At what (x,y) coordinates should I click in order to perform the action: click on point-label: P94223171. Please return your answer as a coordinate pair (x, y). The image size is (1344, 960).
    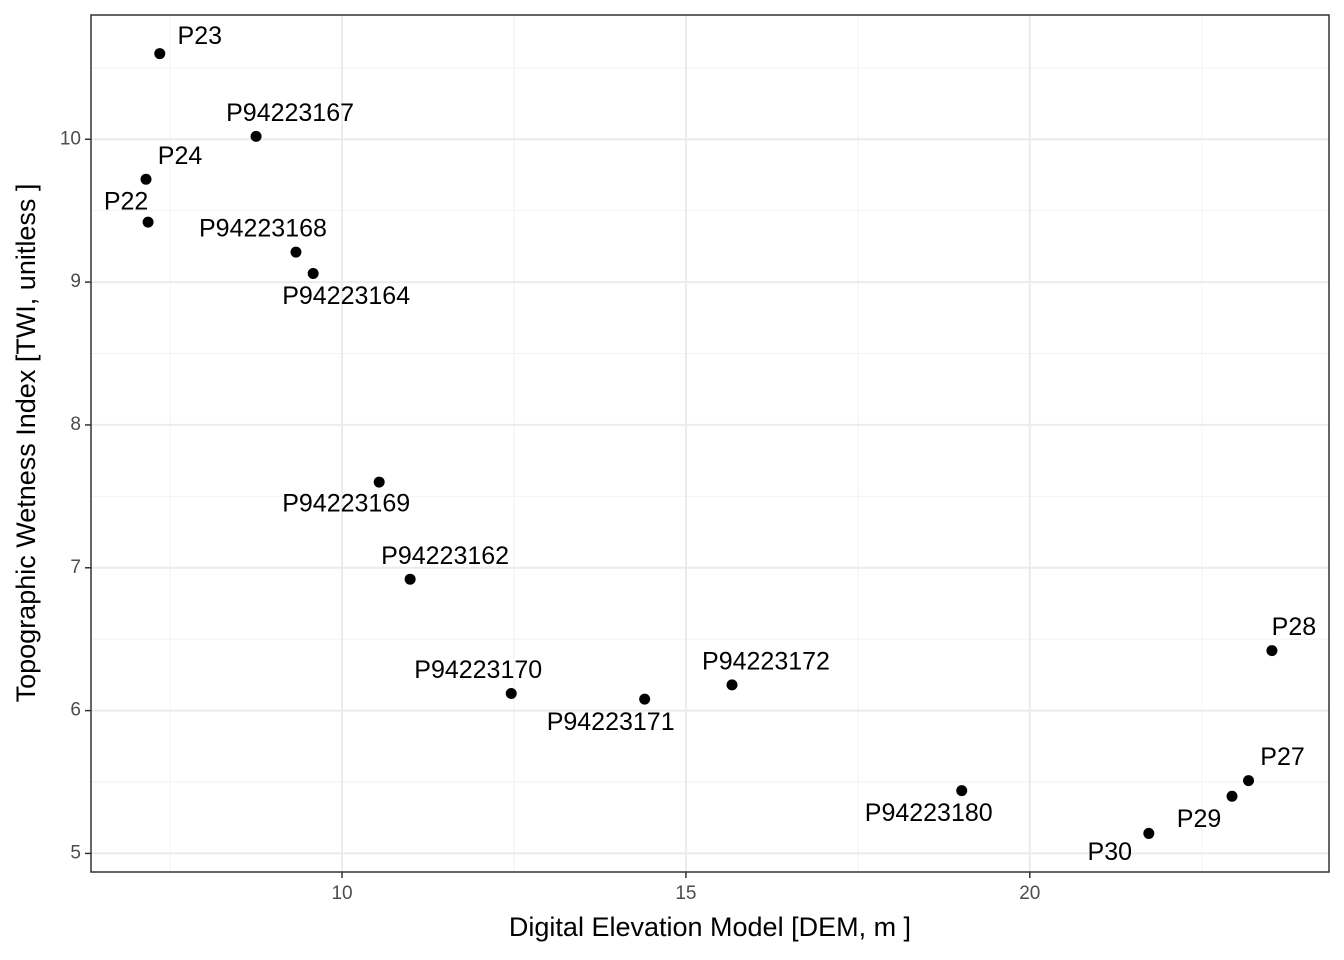
    Looking at the image, I should click on (611, 722).